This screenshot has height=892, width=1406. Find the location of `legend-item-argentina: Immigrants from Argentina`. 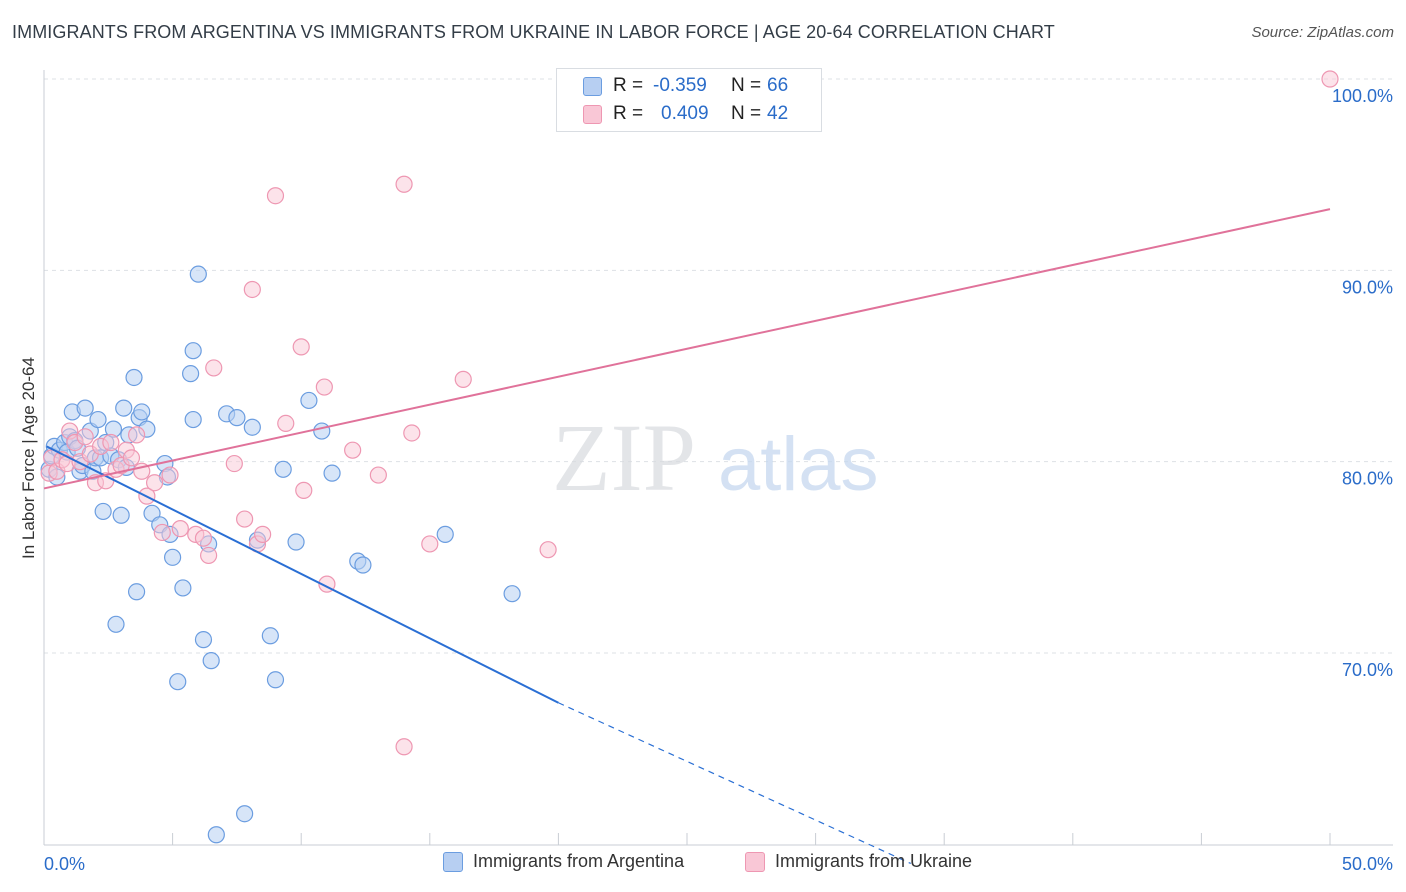

legend-item-argentina: Immigrants from Argentina is located at coordinates (563, 861).